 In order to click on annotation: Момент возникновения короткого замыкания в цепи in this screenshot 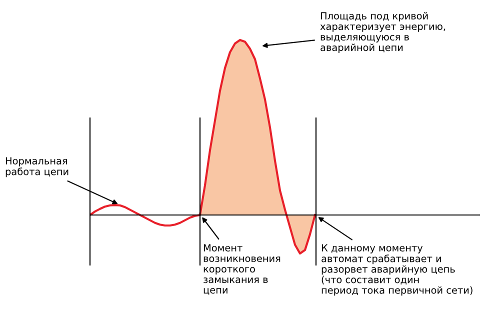, I will do `click(242, 269)`.